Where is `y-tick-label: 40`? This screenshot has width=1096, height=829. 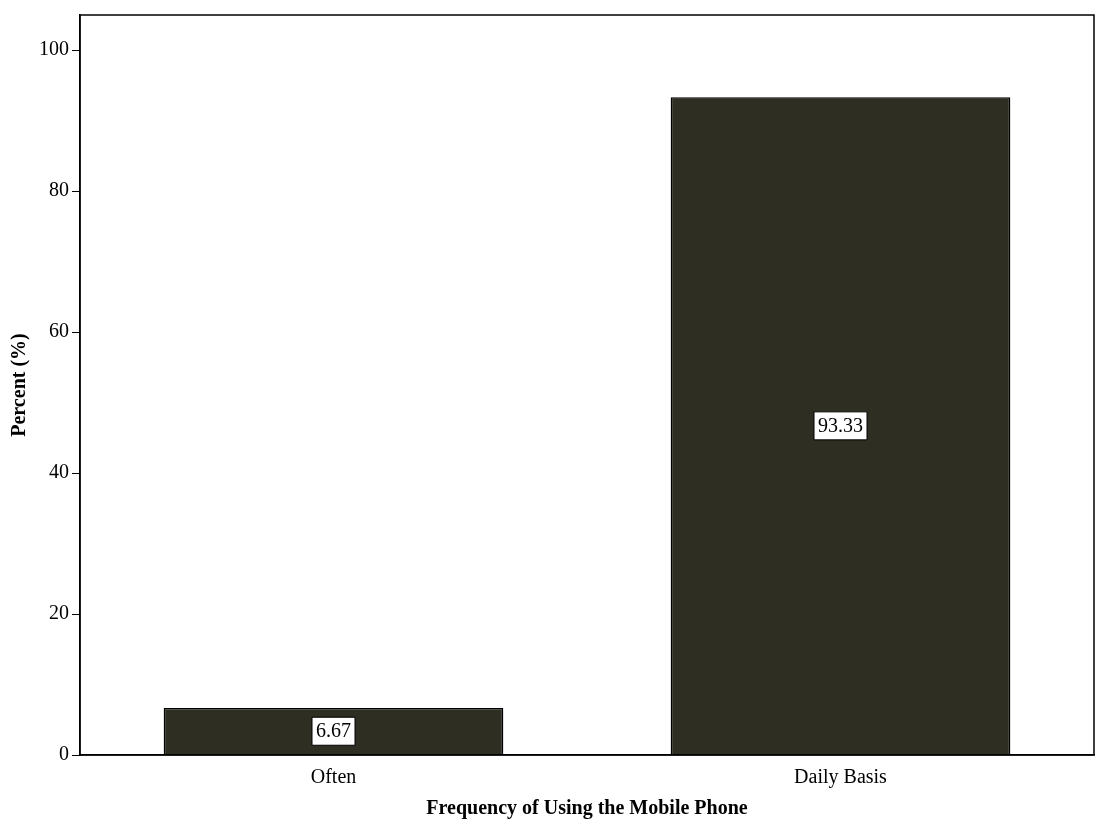
y-tick-label: 40 is located at coordinates (59, 471).